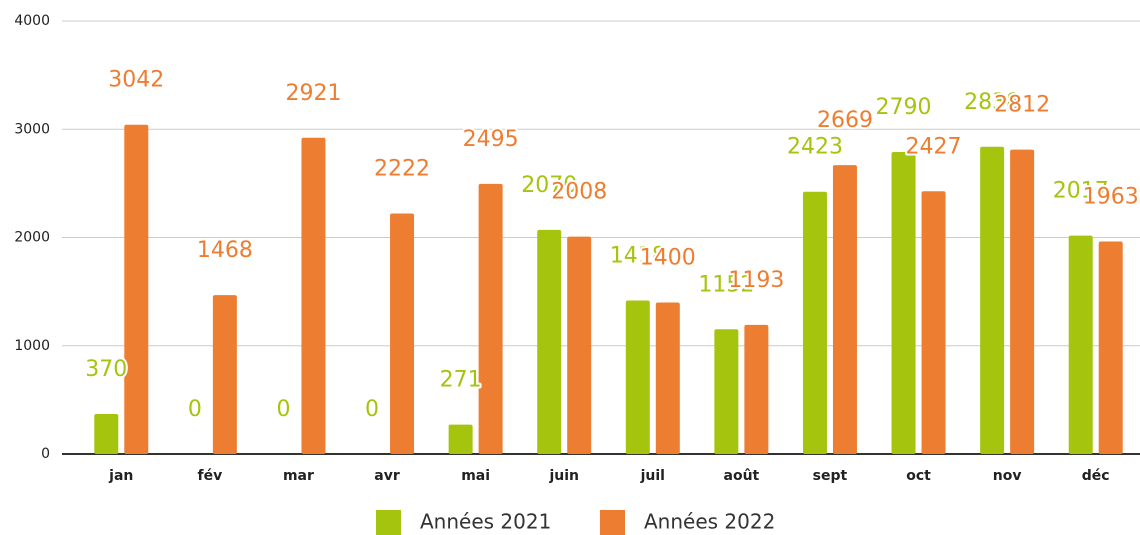 The width and height of the screenshot is (1140, 535). Describe the element at coordinates (934, 146) in the screenshot. I see `data-label: 2427` at that location.